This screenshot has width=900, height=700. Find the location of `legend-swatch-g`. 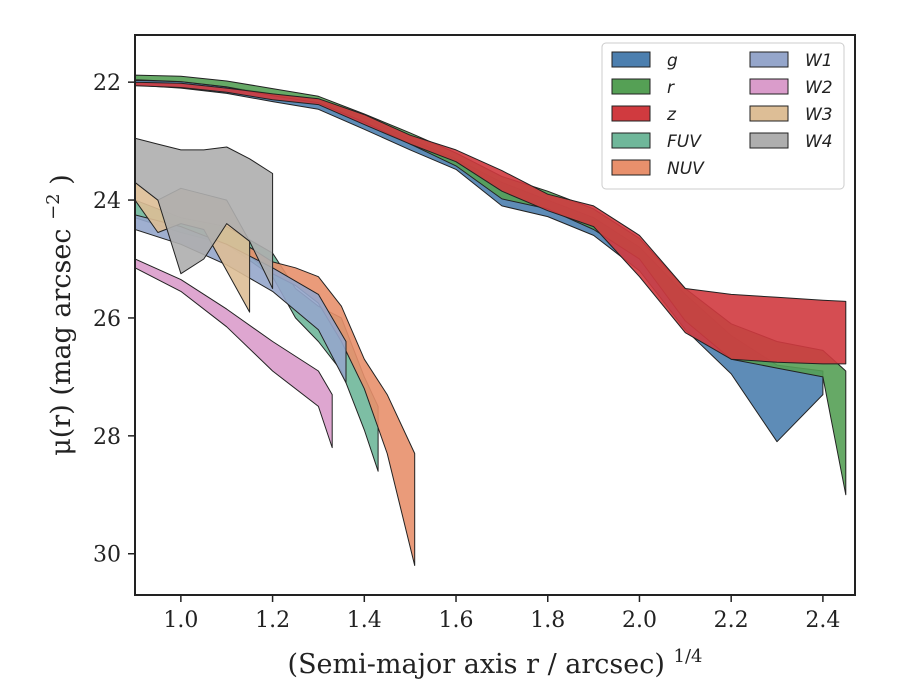

legend-swatch-g is located at coordinates (631, 59).